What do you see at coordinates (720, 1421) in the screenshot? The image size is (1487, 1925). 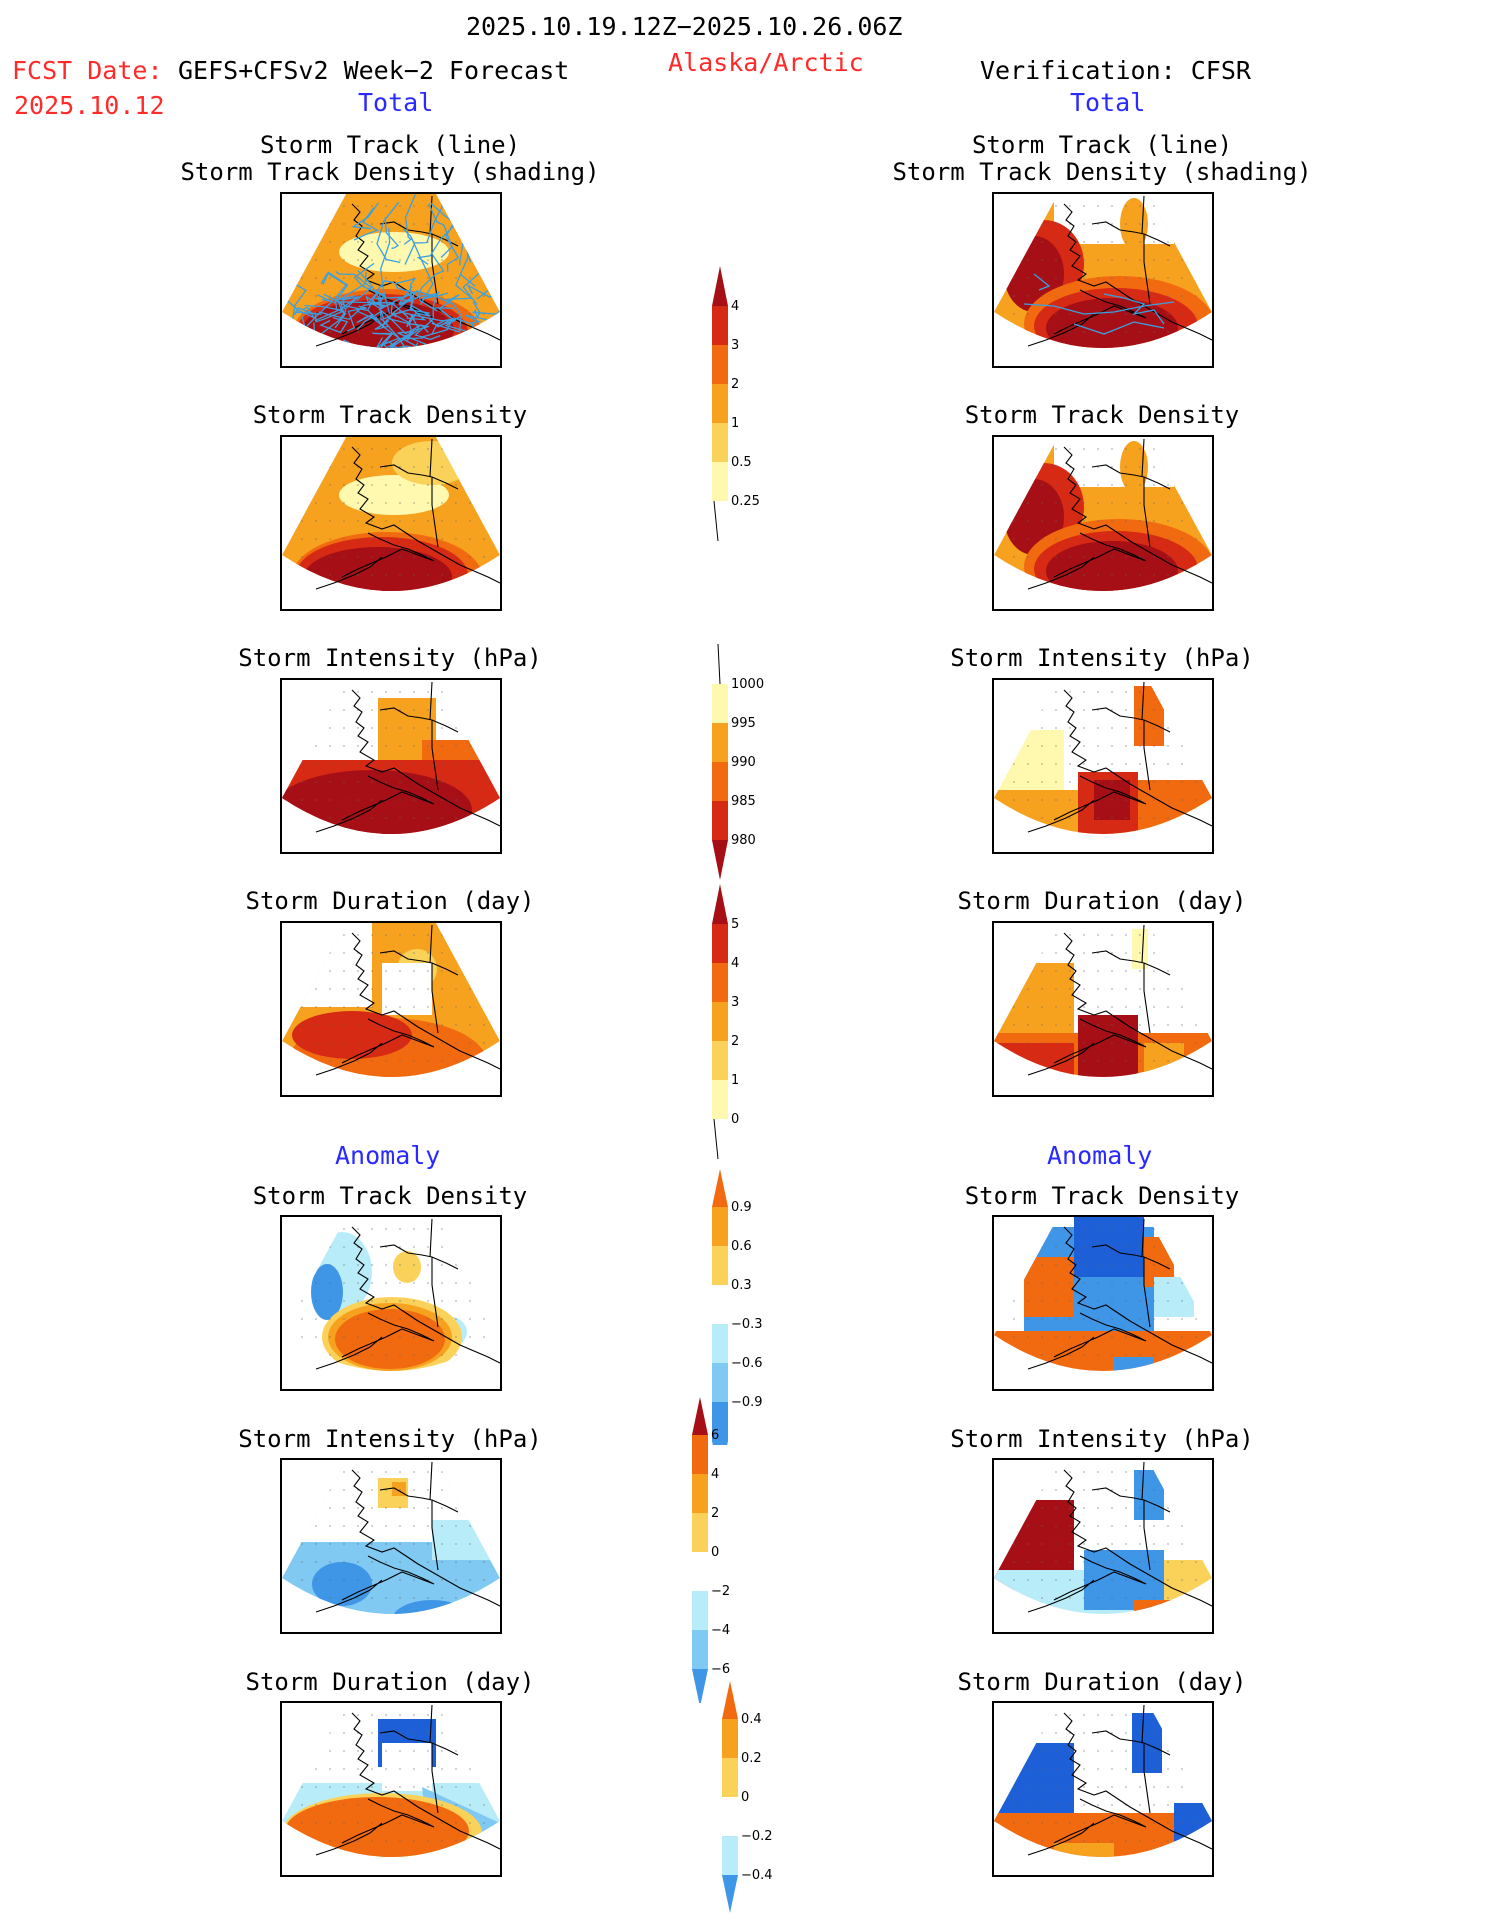 I see `colorbar-box` at bounding box center [720, 1421].